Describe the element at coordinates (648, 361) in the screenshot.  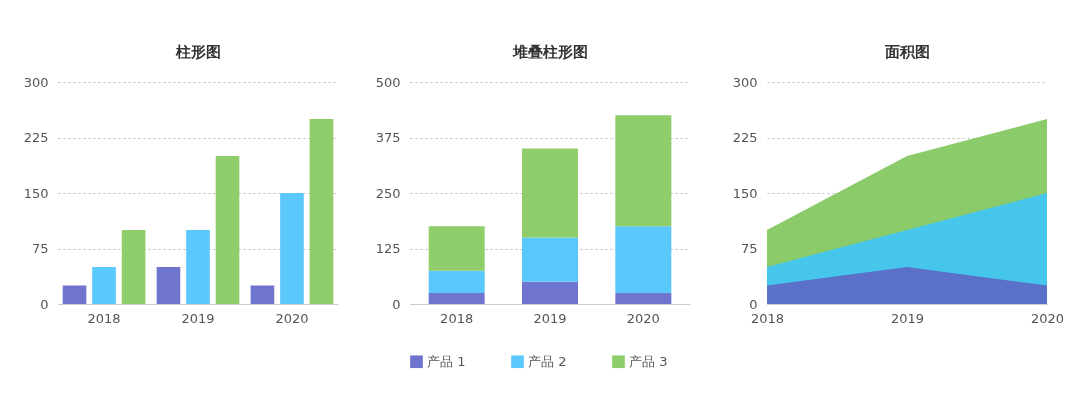
I see `legend-label: 产品 3` at that location.